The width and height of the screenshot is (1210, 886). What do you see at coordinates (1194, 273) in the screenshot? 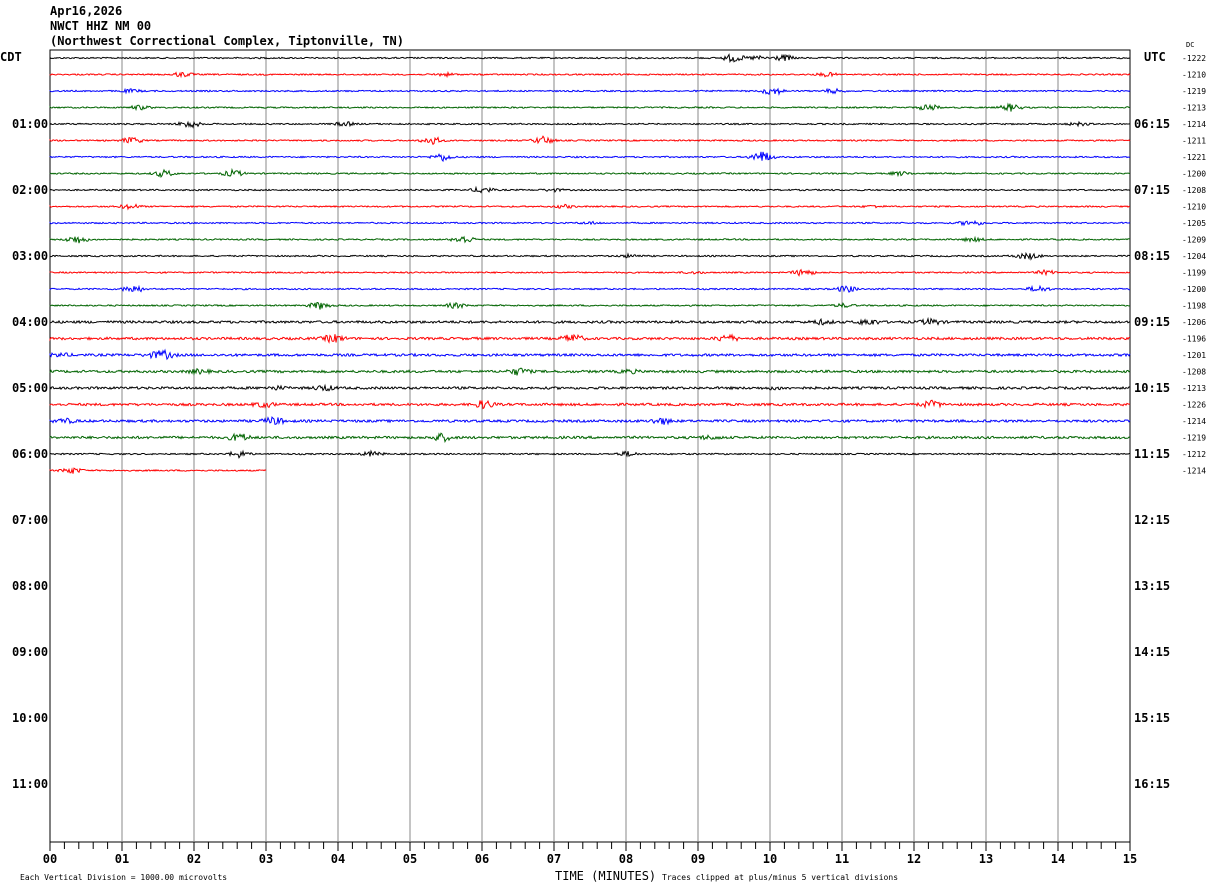
I see `dc-offset-label: -1199` at bounding box center [1194, 273].